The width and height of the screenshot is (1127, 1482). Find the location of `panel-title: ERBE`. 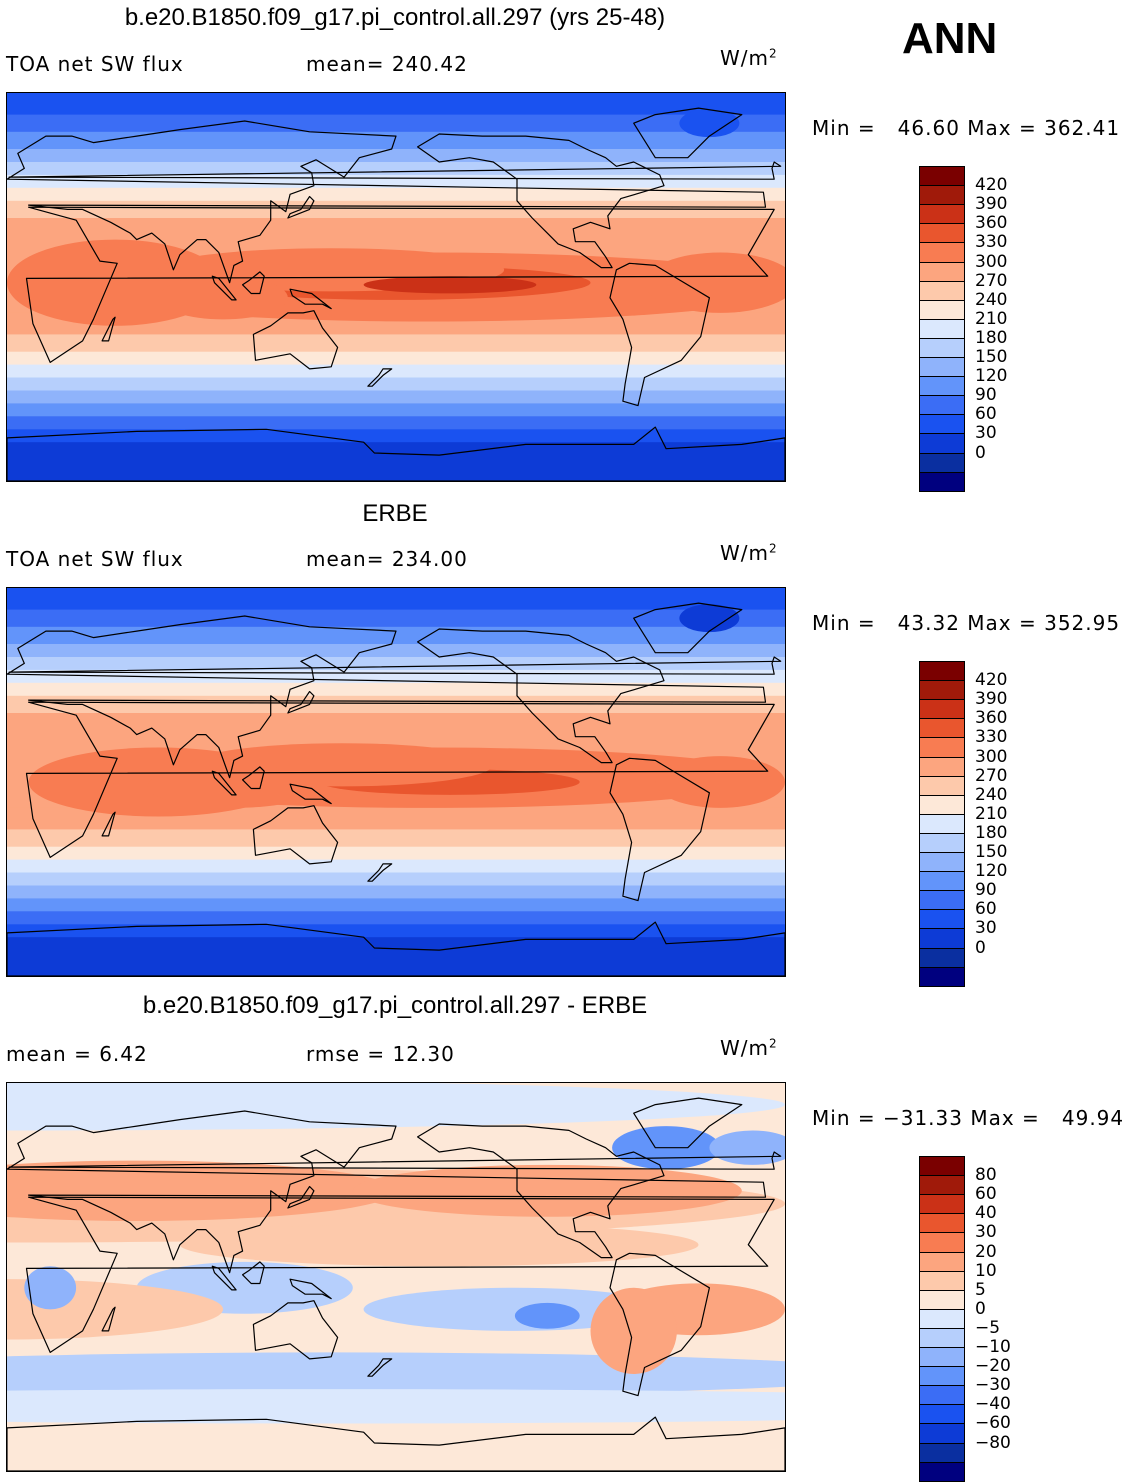

panel-title: ERBE is located at coordinates (395, 513).